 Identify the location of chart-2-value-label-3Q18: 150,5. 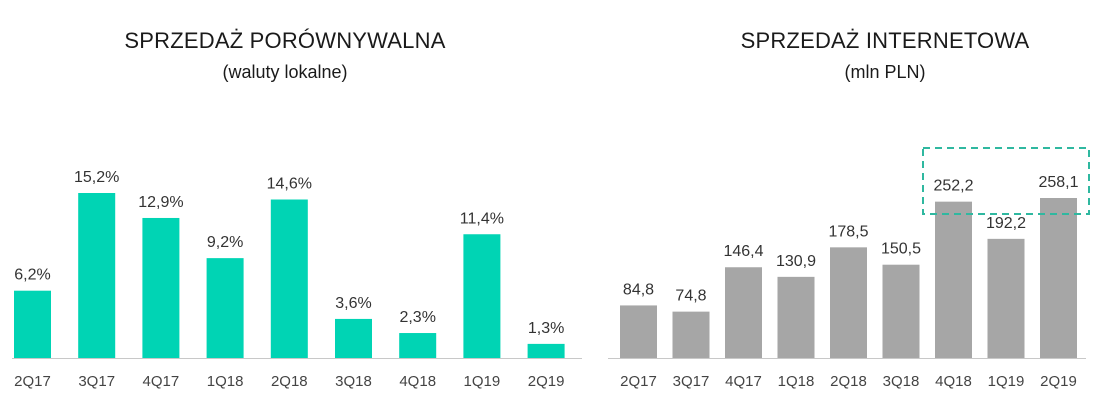
(901, 249).